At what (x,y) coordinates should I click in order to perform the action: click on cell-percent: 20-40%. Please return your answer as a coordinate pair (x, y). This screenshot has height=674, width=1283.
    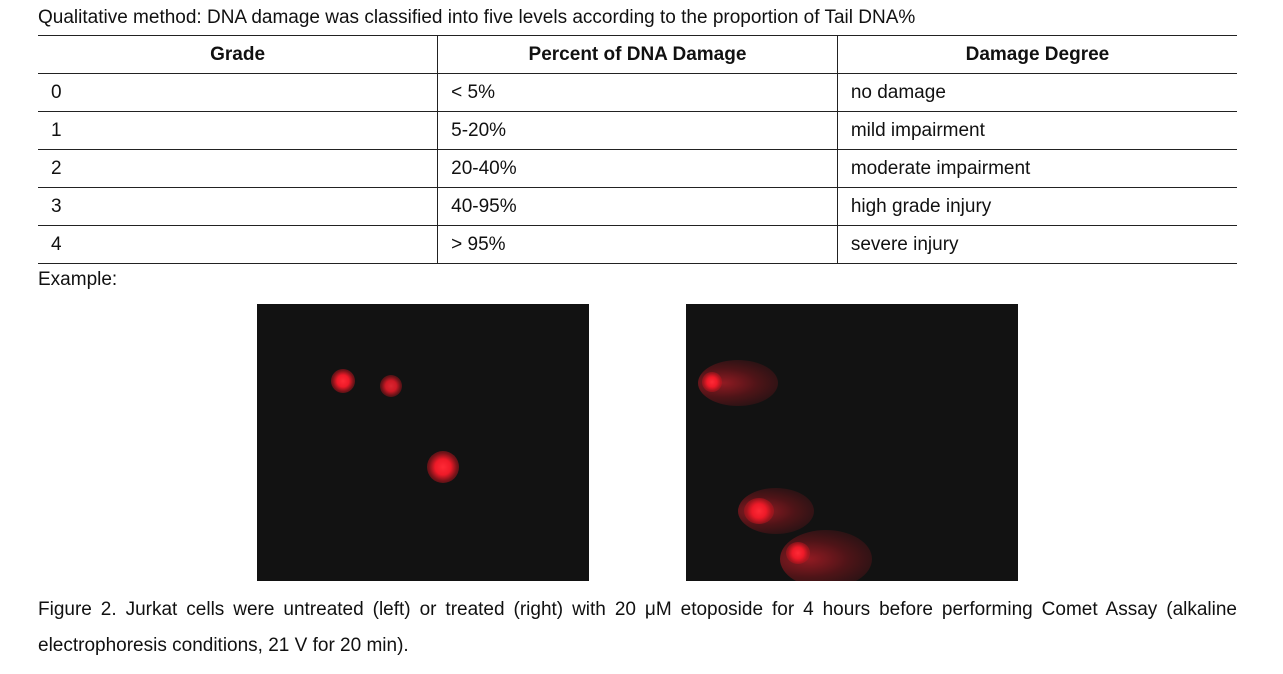
    Looking at the image, I should click on (637, 168).